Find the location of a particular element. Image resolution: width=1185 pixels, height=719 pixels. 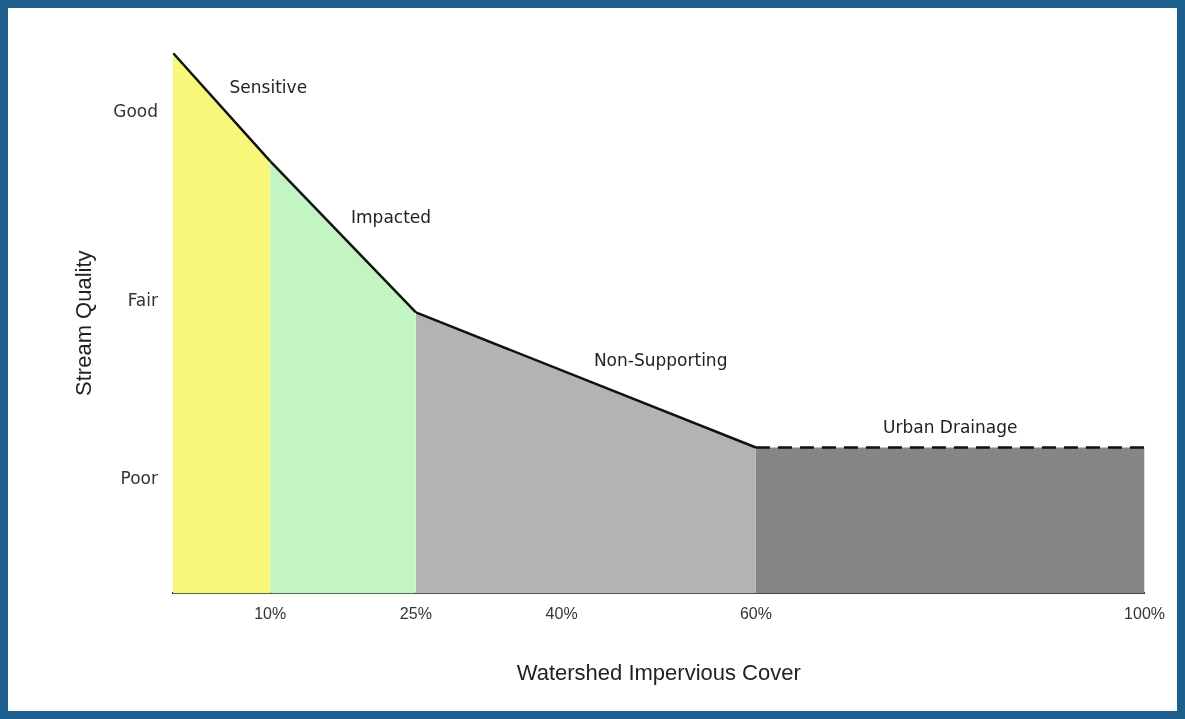

x-axis-title: Watershed Impervious Cover is located at coordinates (658, 672).